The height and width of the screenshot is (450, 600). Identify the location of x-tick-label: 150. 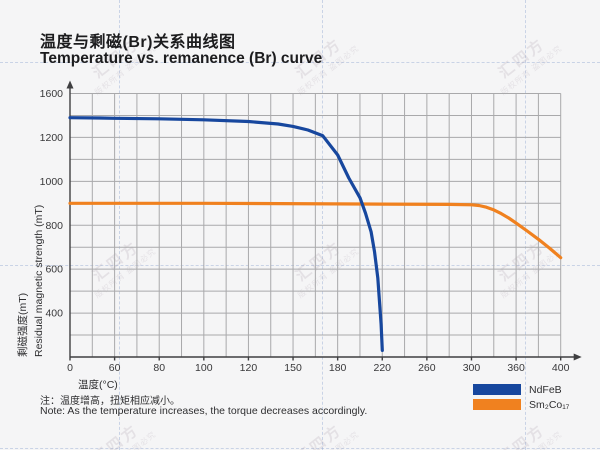
(293, 368).